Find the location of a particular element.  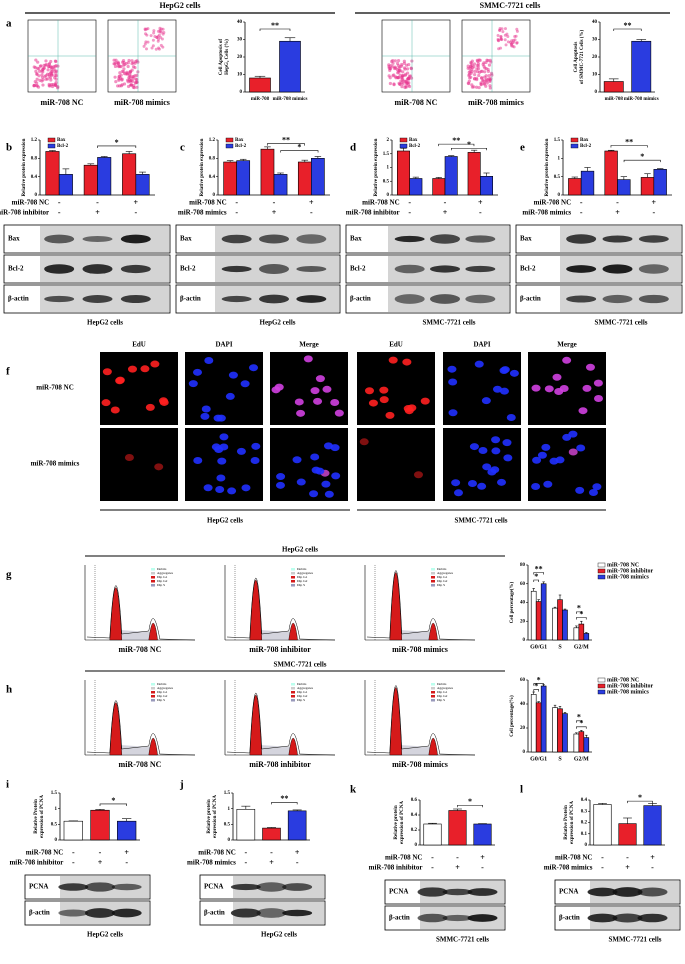

image-header: Merge is located at coordinates (566, 345).